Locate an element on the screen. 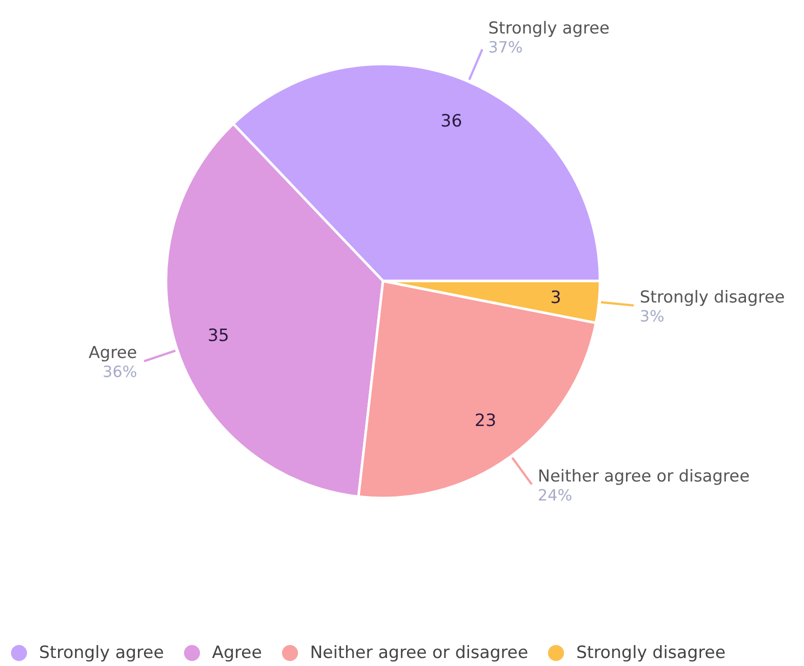  slice-label: Agree is located at coordinates (113, 352).